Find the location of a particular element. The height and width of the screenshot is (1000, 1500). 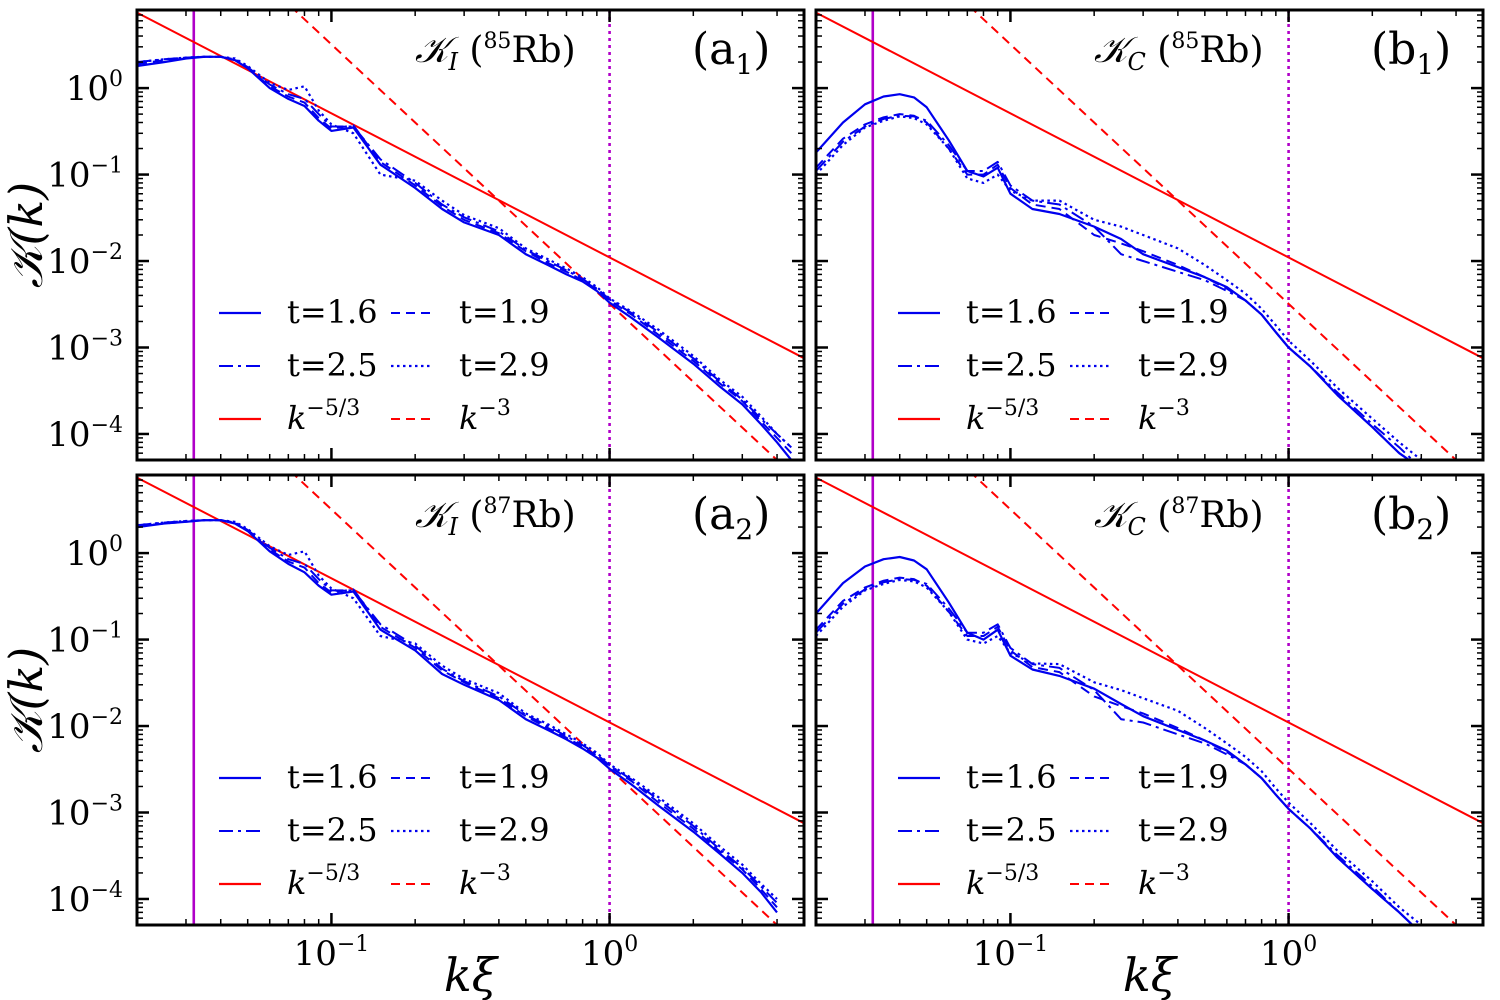

x-tick-label: 10−1 is located at coordinates (332, 953).